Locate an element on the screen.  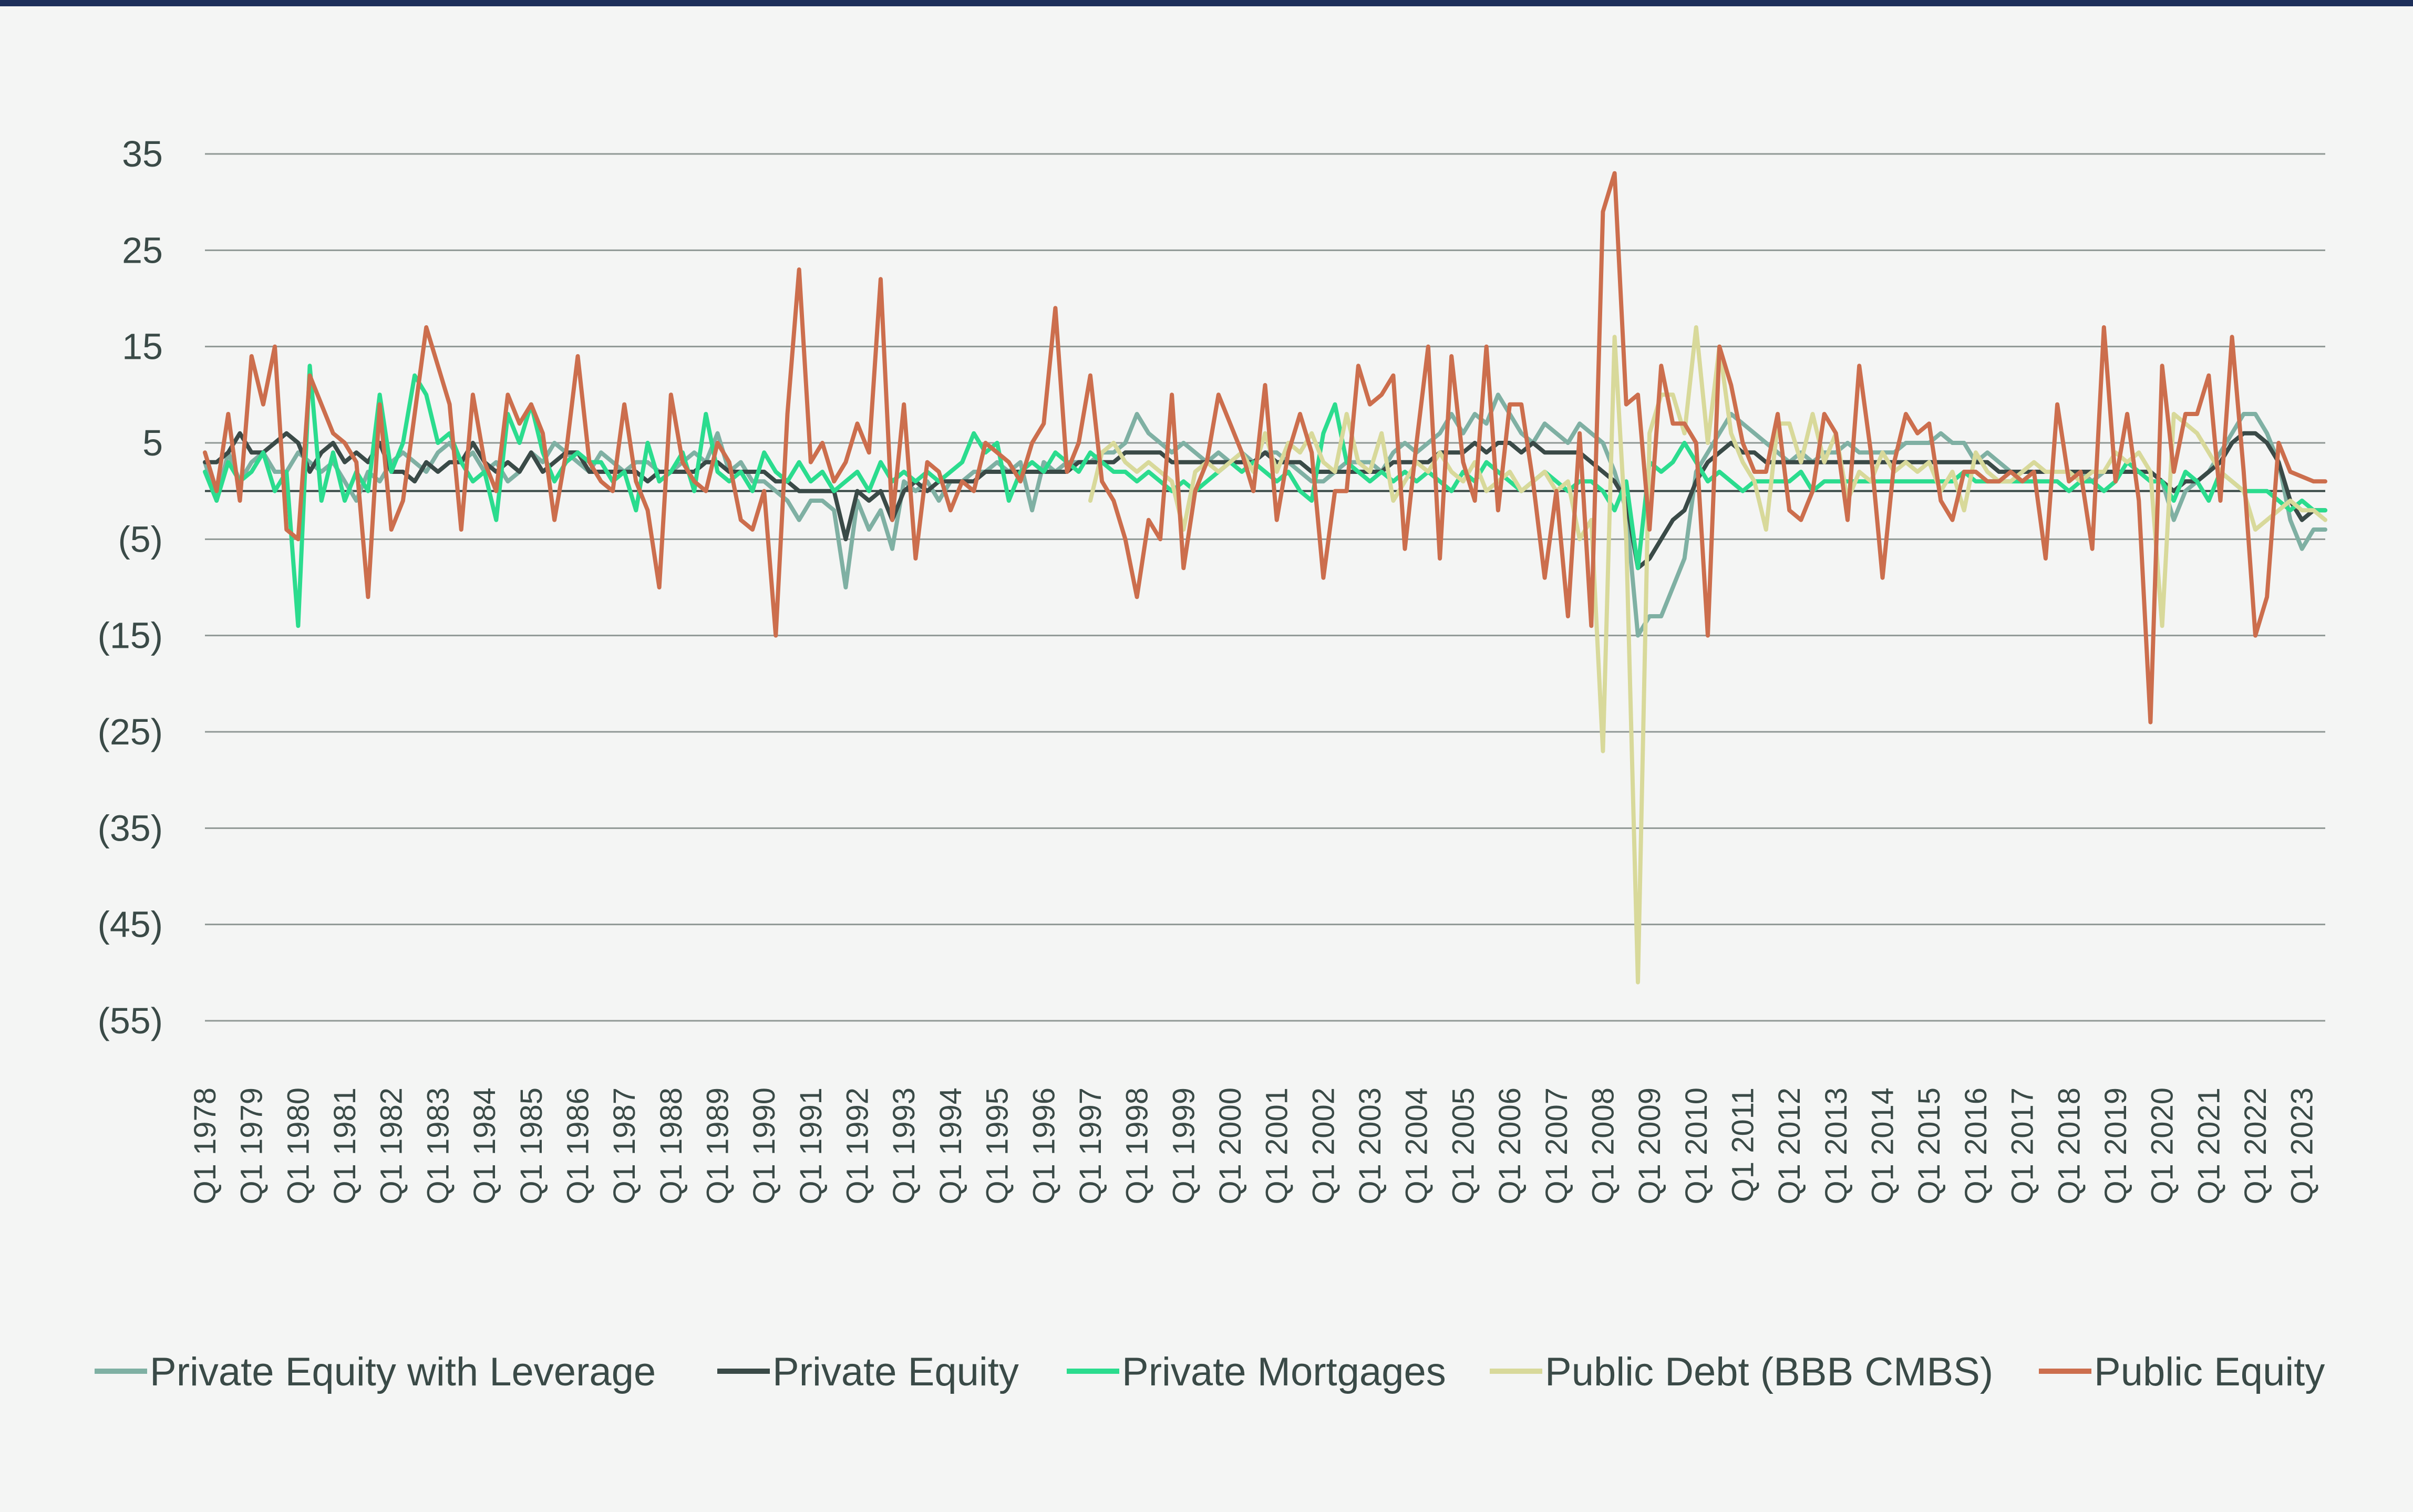
x-tick-label: Q1 1980 is located at coordinates (298, 1146).